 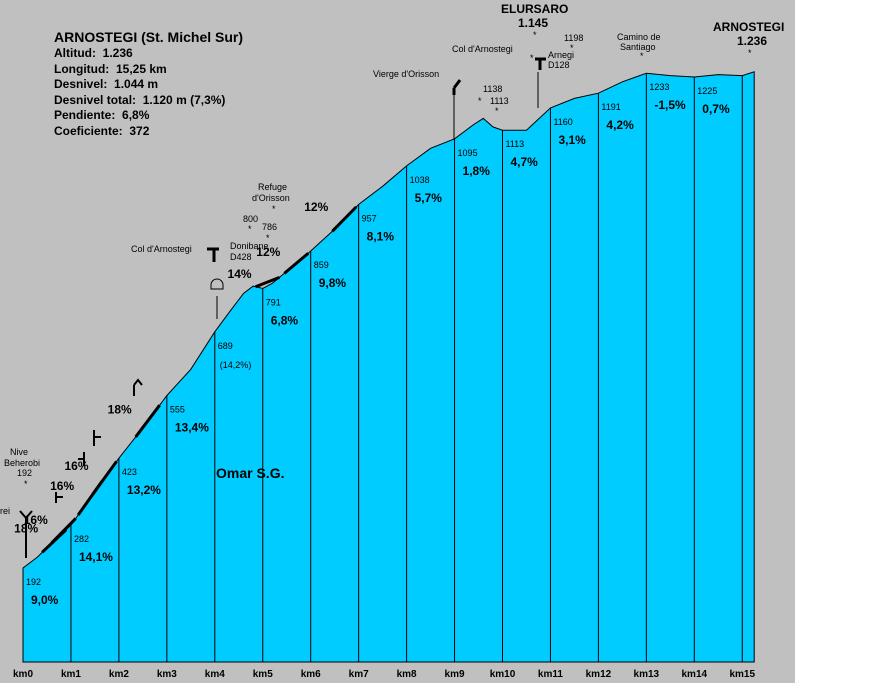 What do you see at coordinates (192, 427) in the screenshot?
I see `km-slope-label: 13,4%` at bounding box center [192, 427].